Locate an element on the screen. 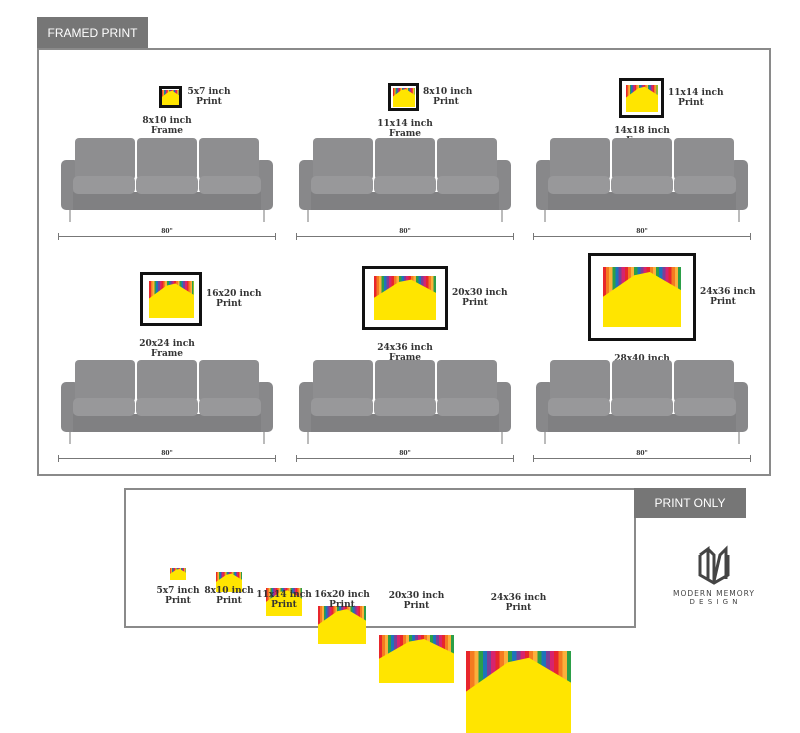 The width and height of the screenshot is (800, 733). framed-print-tab: FRAMED PRINT is located at coordinates (92, 32).